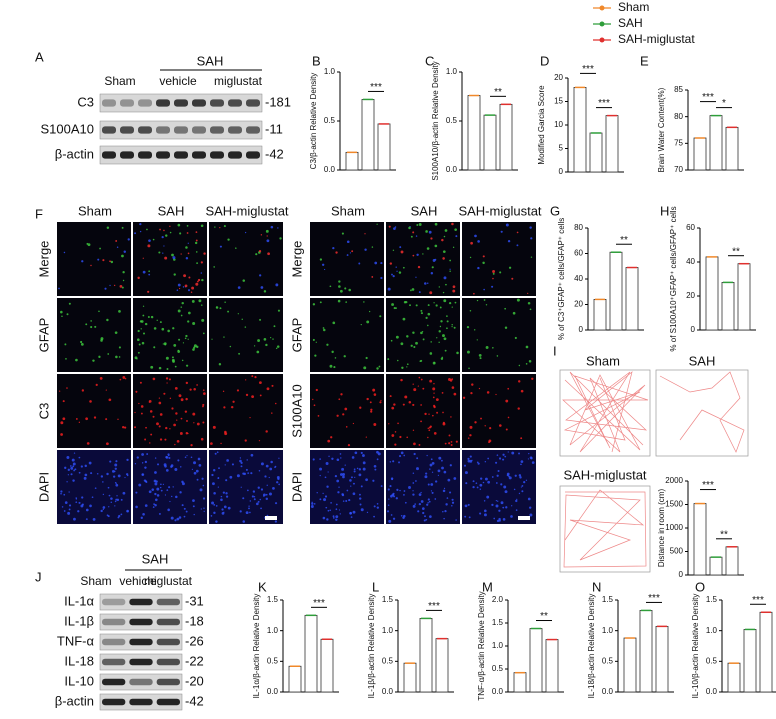  What do you see at coordinates (79, 620) in the screenshot?
I see `blot-row-label: IL-1β` at bounding box center [79, 620].